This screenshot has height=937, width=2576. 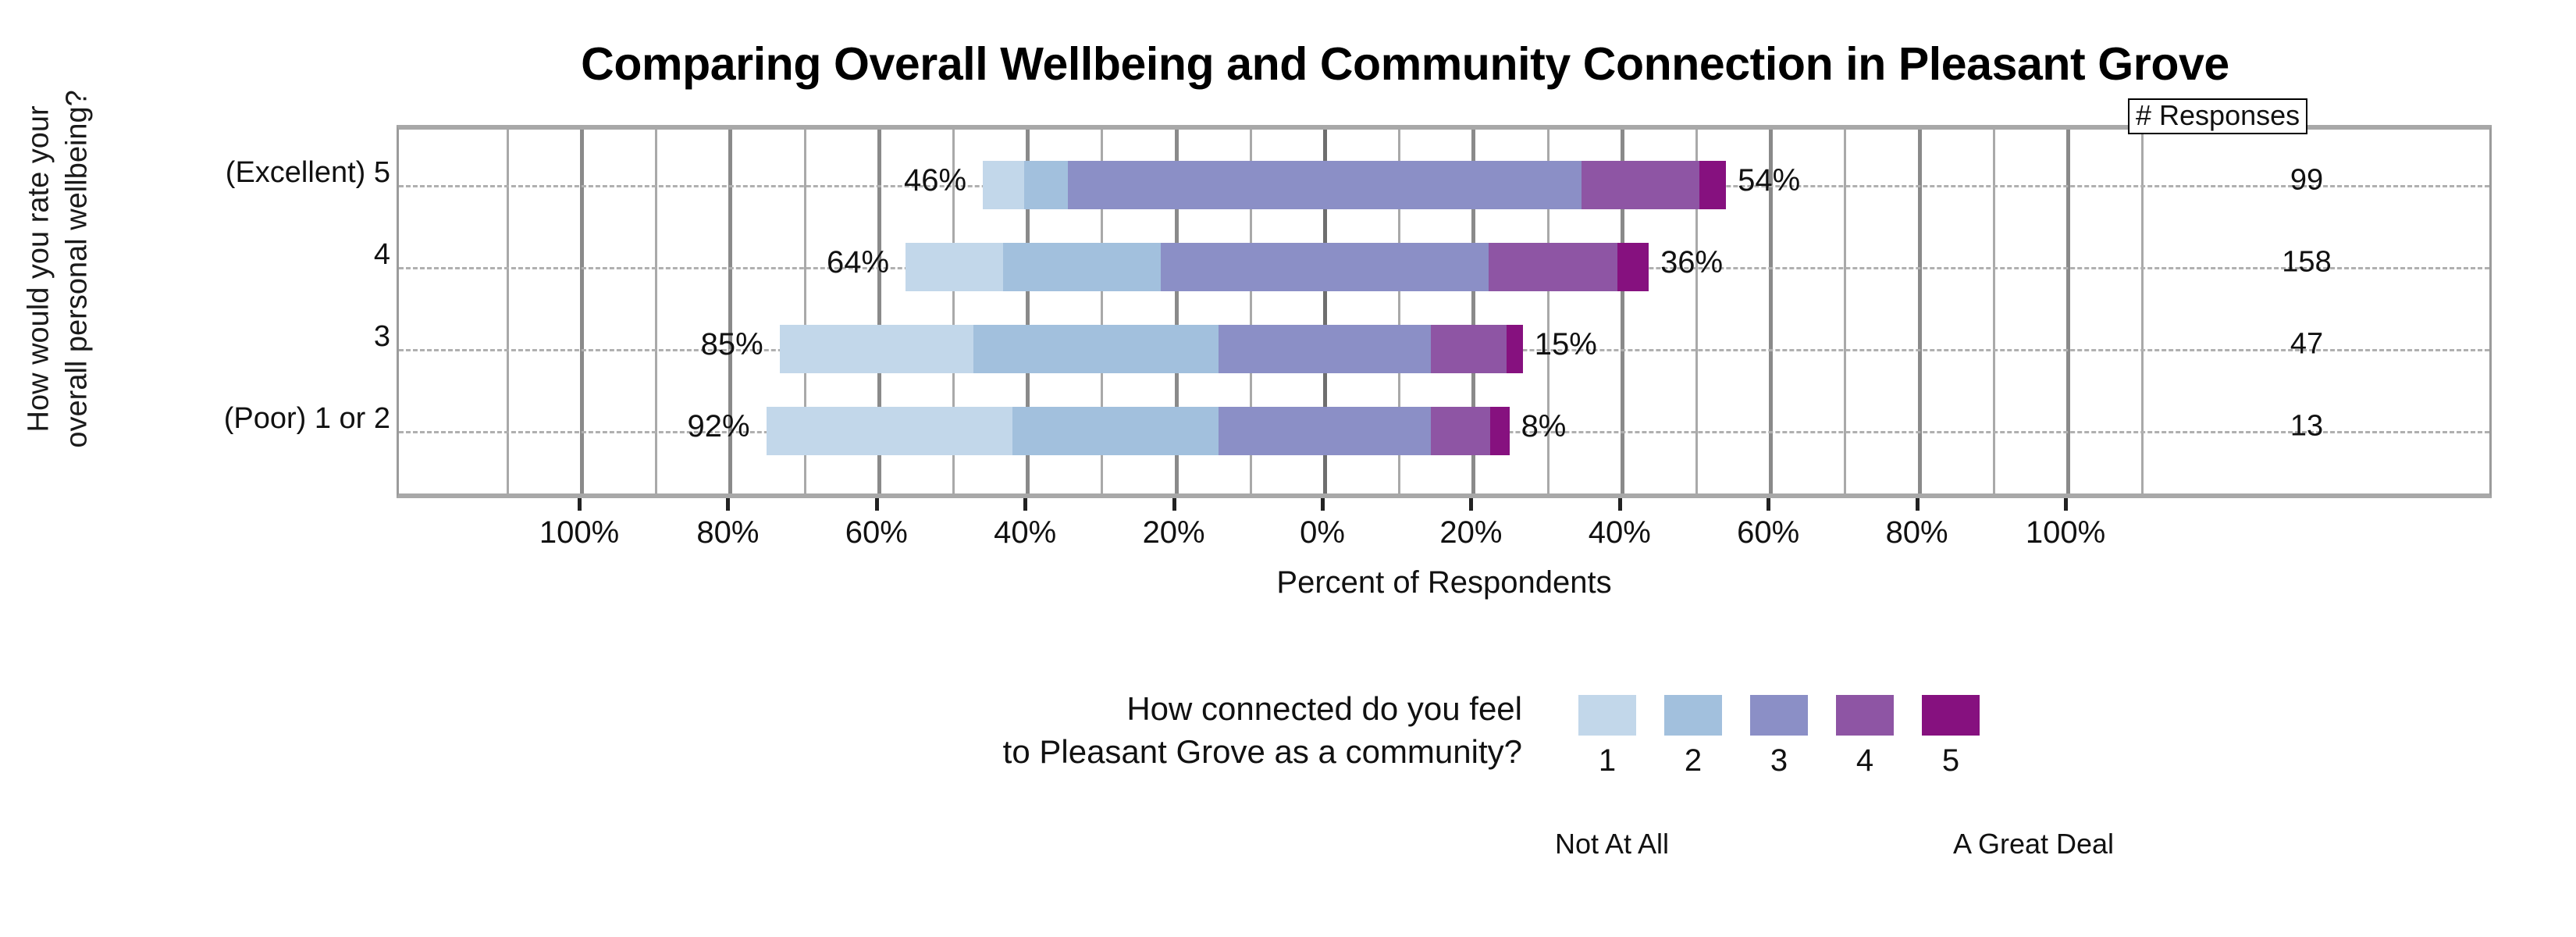 What do you see at coordinates (1444, 582) in the screenshot?
I see `x-axis-title: Percent of Respondents` at bounding box center [1444, 582].